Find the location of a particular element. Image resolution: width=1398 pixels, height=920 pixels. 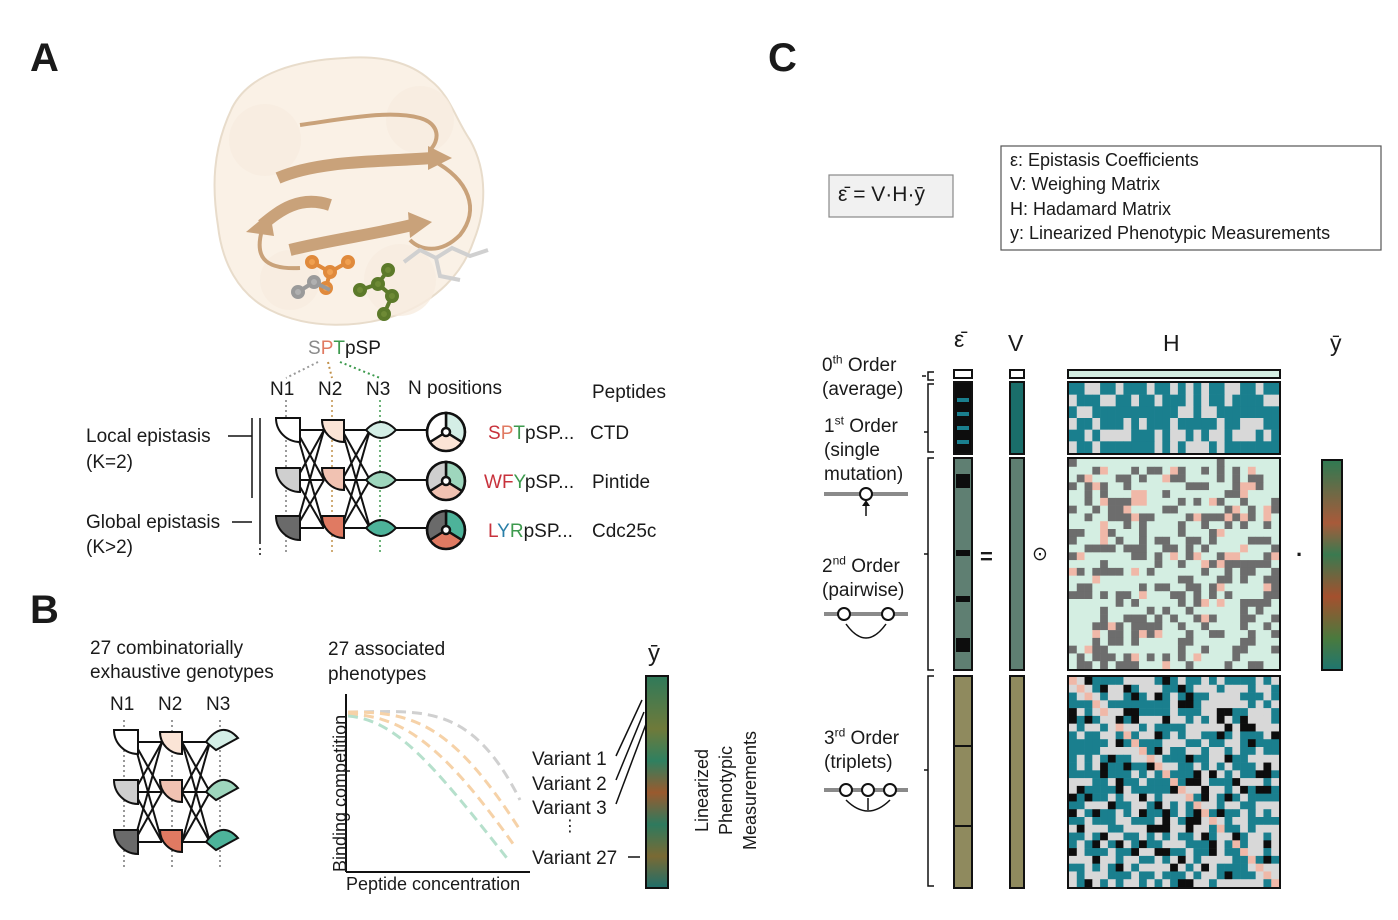

v-vector is located at coordinates (1017, 629).